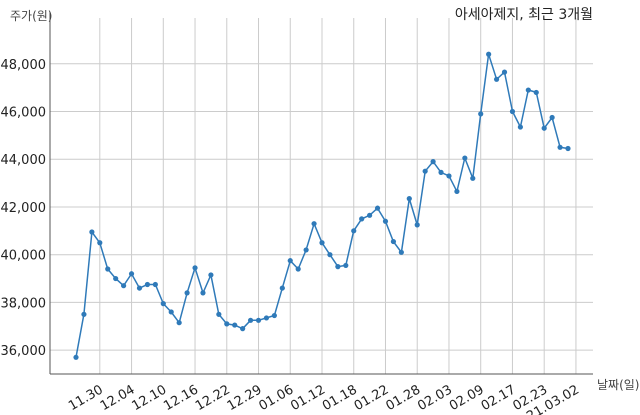 The image size is (640, 415). Describe the element at coordinates (340, 398) in the screenshot. I see `x-tick-label: 01.18` at that location.